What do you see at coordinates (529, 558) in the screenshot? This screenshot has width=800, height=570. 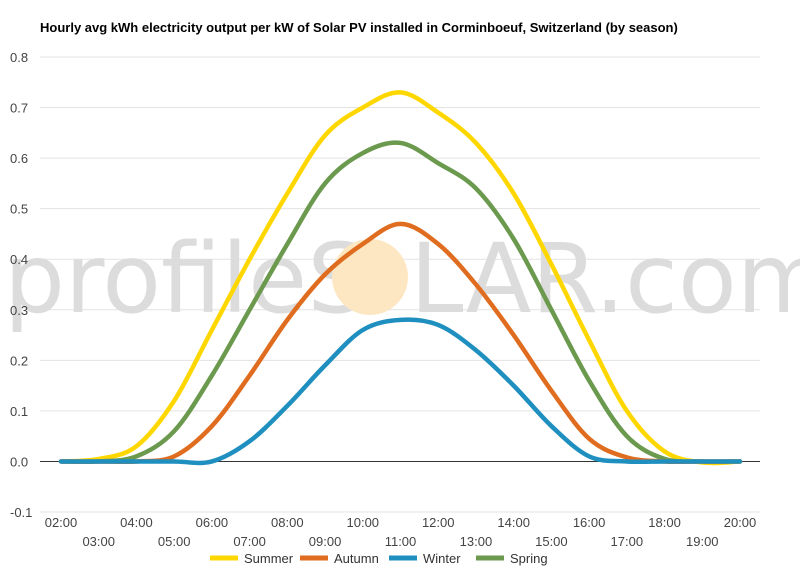 I see `legend-label-spring: Spring` at bounding box center [529, 558].